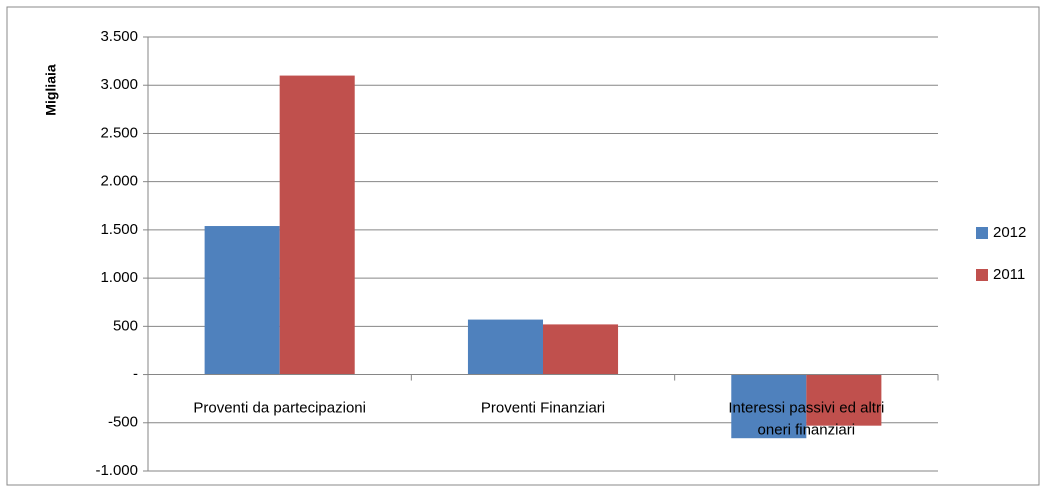 The height and width of the screenshot is (494, 1046). What do you see at coordinates (51, 90) in the screenshot?
I see `y-axis-label: Migliaia` at bounding box center [51, 90].